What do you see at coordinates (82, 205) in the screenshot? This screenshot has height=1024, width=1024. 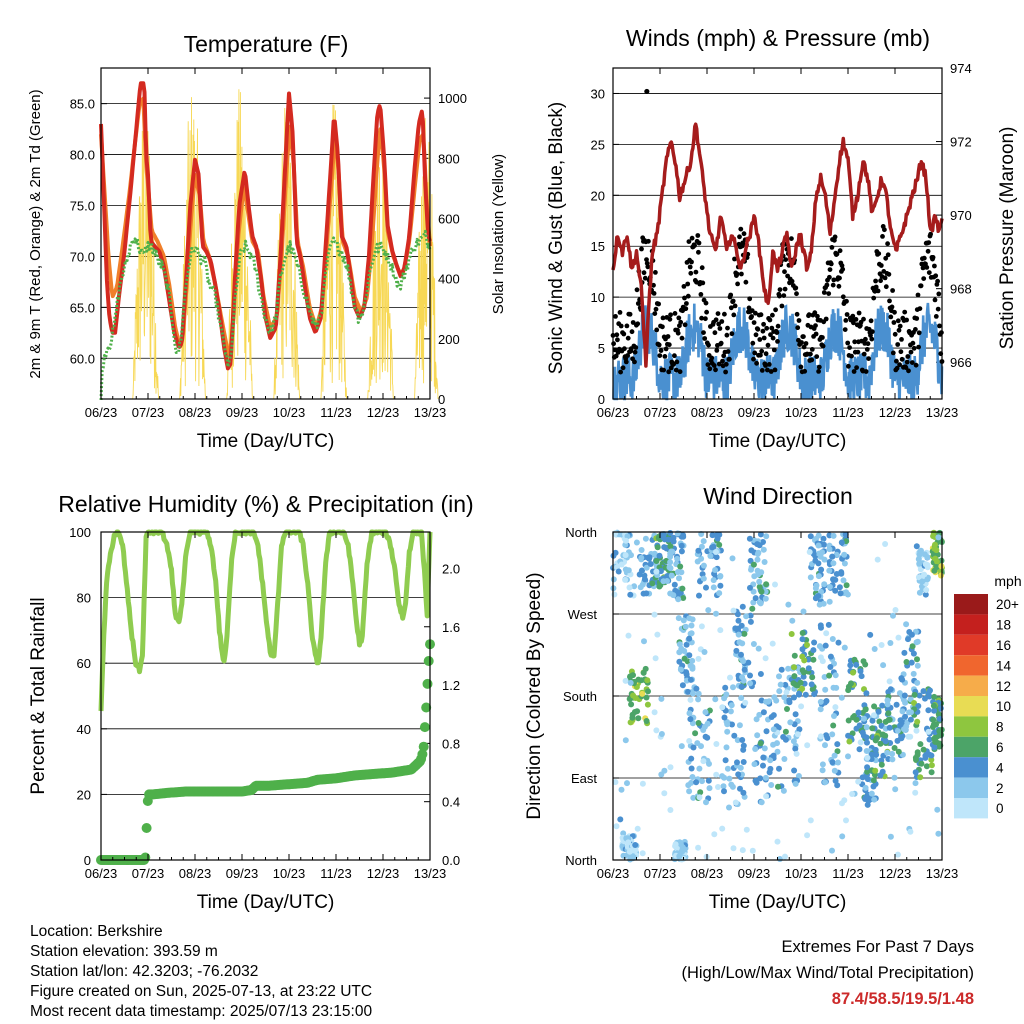 I see `y-tick-label: 75.0` at bounding box center [82, 205].